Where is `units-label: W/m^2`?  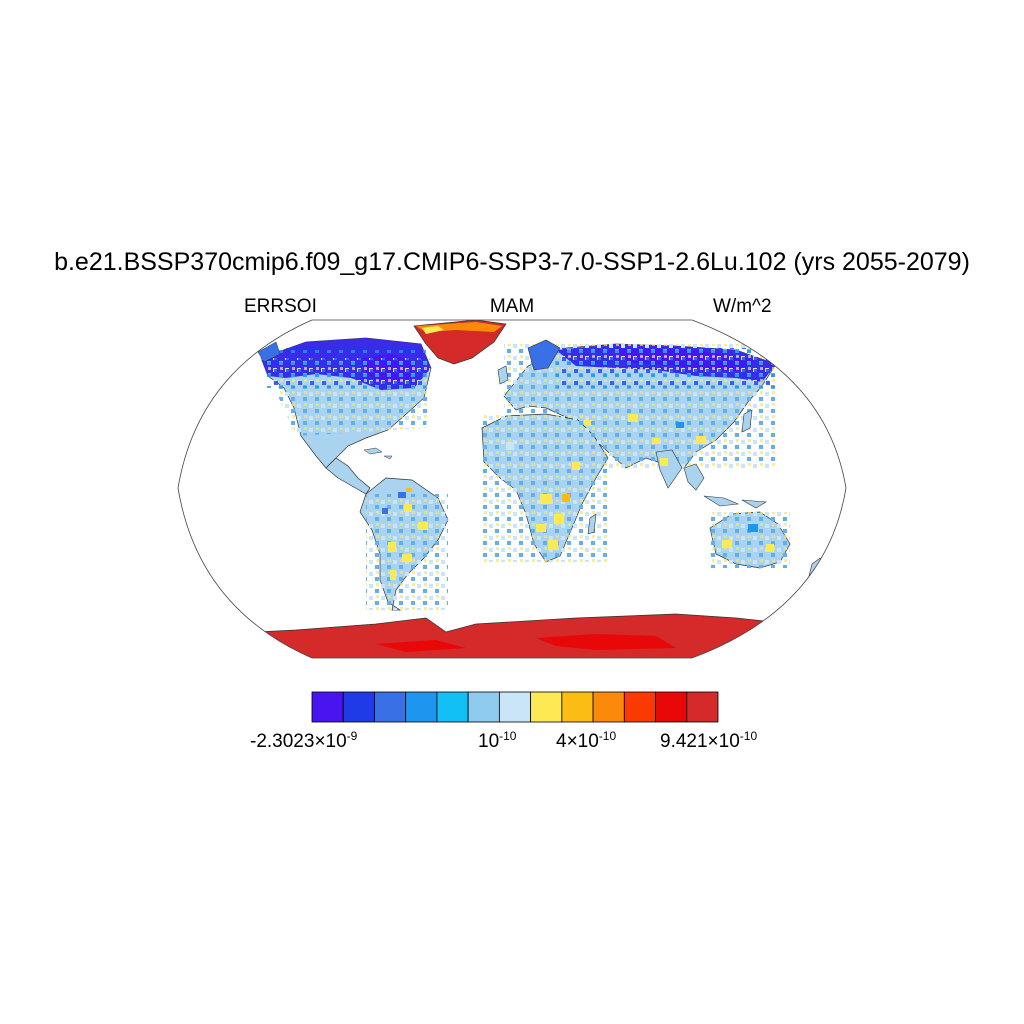 units-label: W/m^2 is located at coordinates (742, 306).